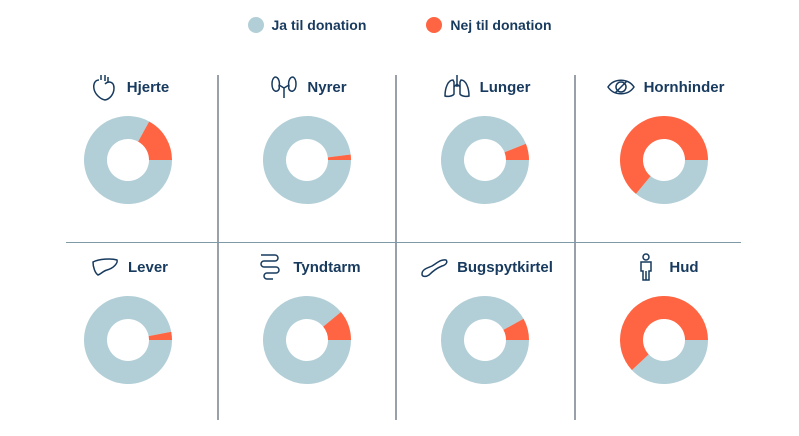 The image size is (799, 436). I want to click on eye-icon, so click(620, 87).